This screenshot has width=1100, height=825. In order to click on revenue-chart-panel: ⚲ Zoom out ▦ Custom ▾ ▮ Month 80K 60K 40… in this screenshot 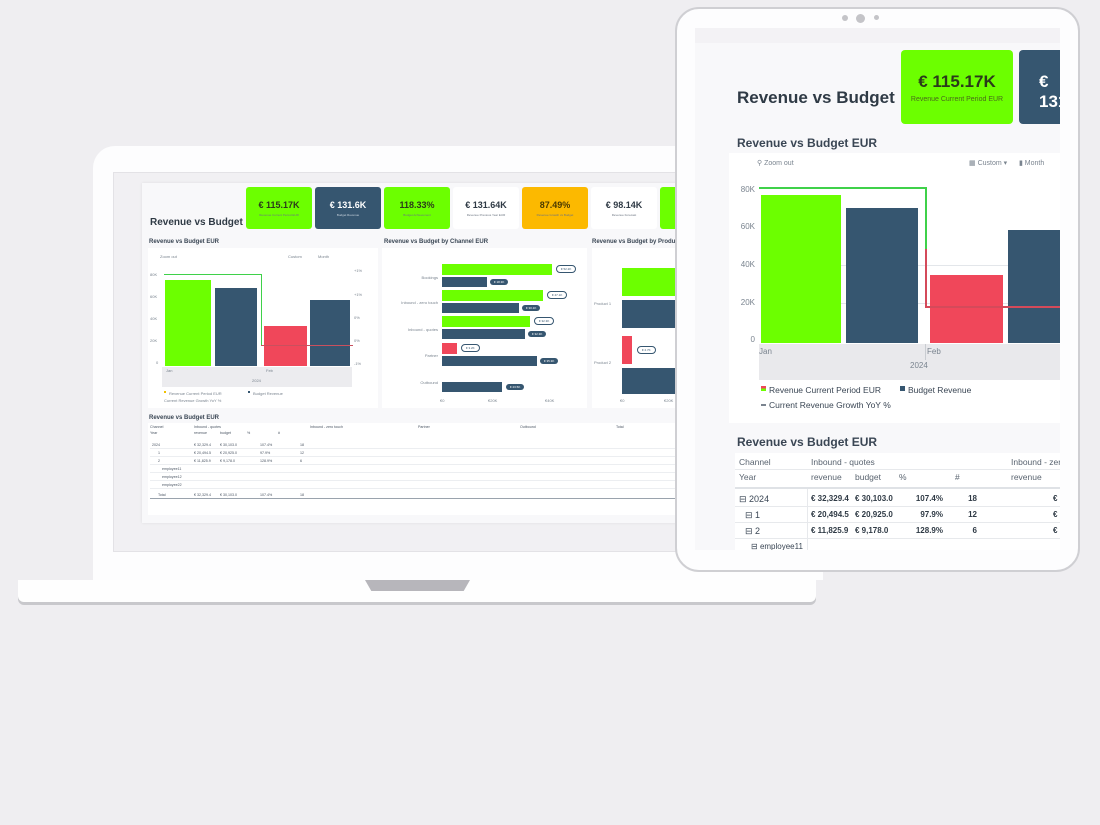, I will do `click(894, 288)`.